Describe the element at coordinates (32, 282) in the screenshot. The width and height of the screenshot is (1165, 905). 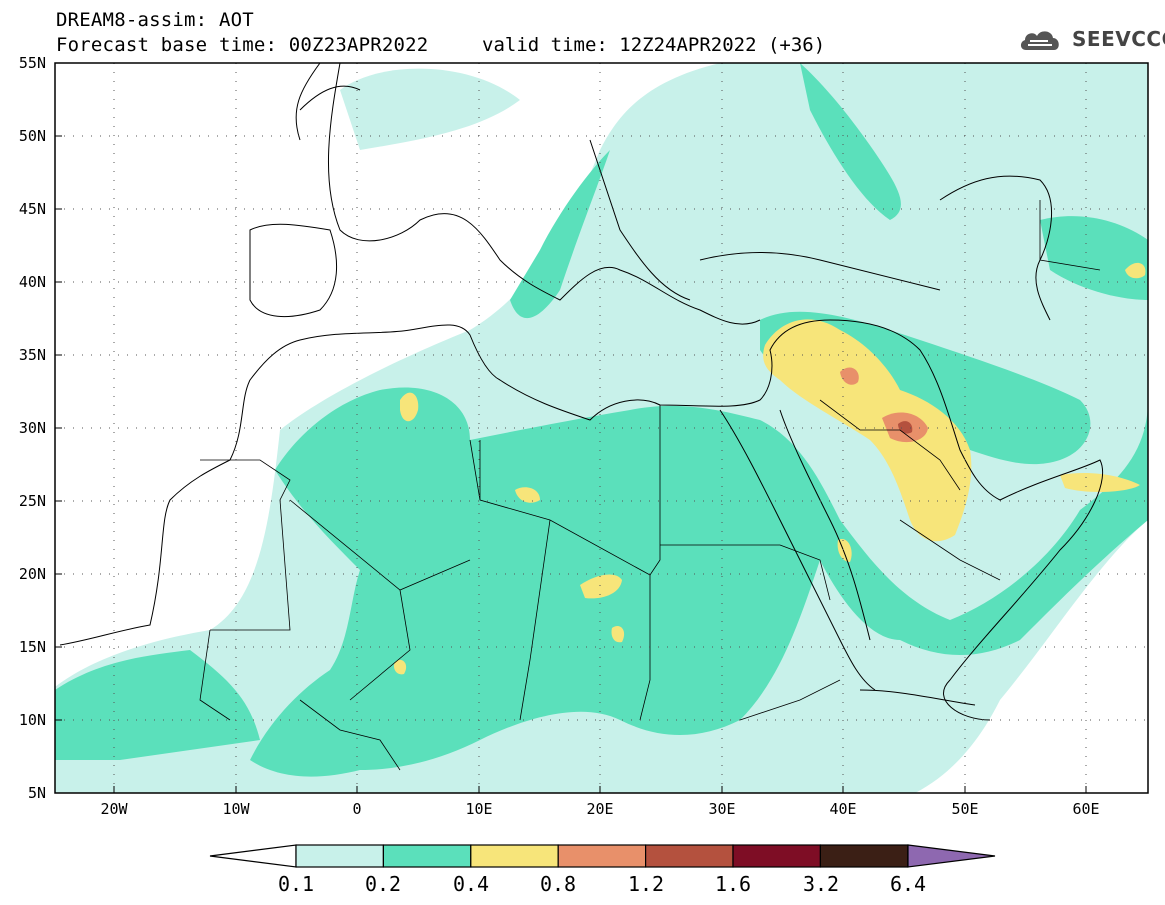
I see `lat-label: 40N` at that location.